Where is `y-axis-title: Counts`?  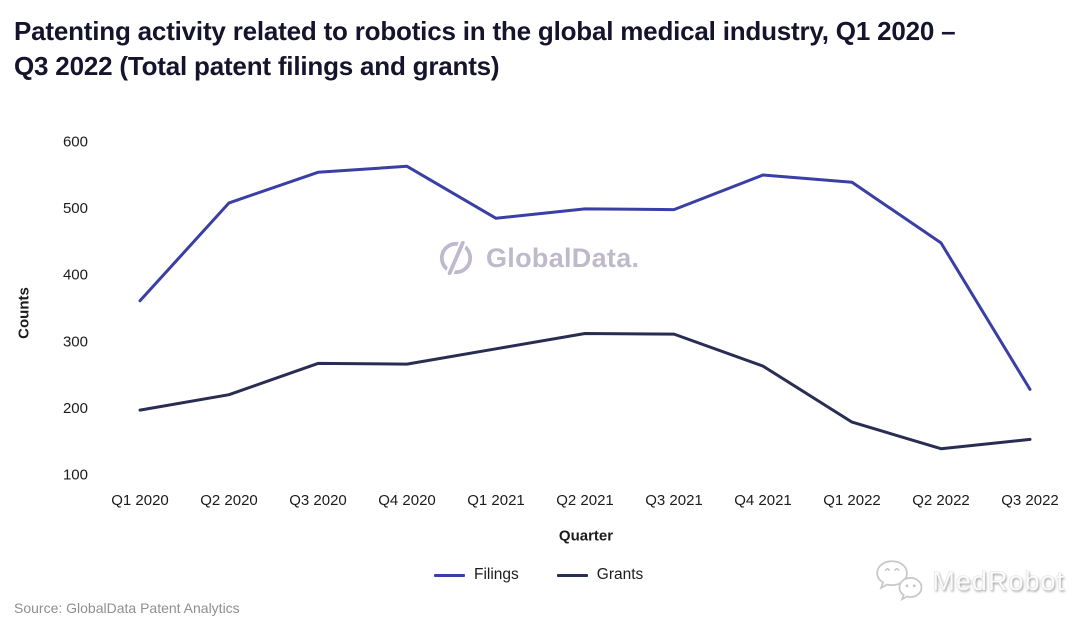 y-axis-title: Counts is located at coordinates (24, 313).